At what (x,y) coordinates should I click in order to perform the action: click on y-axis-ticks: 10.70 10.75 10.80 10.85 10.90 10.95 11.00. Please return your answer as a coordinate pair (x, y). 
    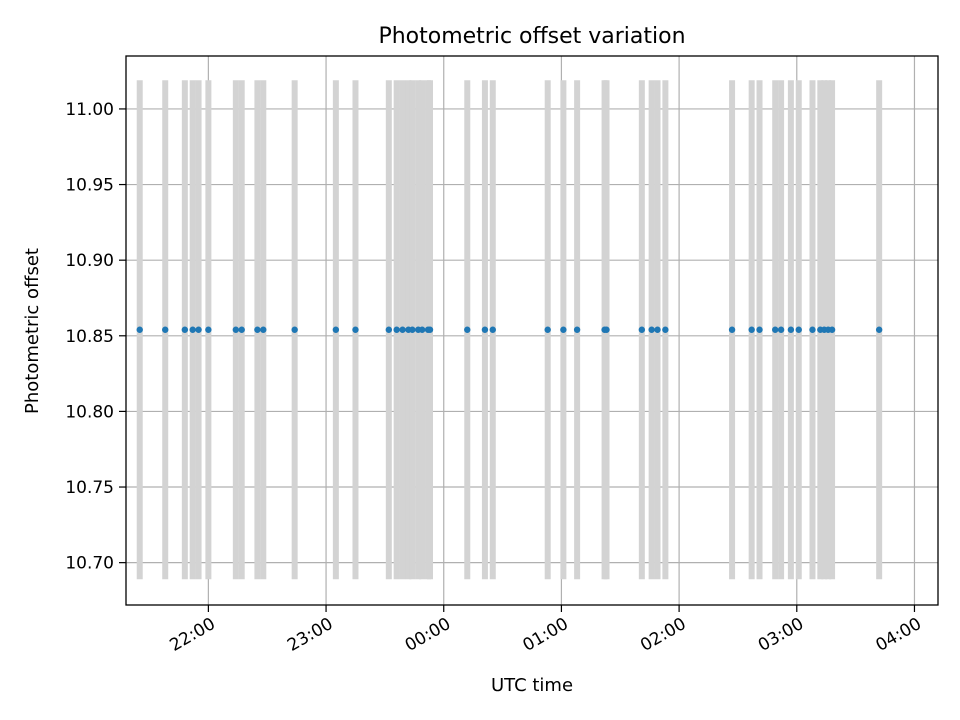
    Looking at the image, I should click on (95, 337).